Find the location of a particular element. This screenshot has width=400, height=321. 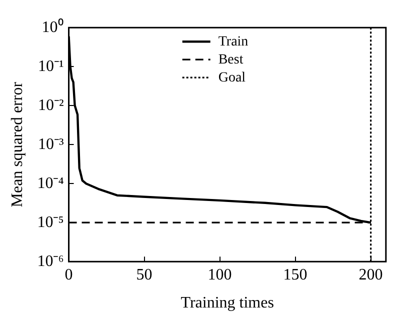

y-tick-label: 10⁻² is located at coordinates (51, 105).